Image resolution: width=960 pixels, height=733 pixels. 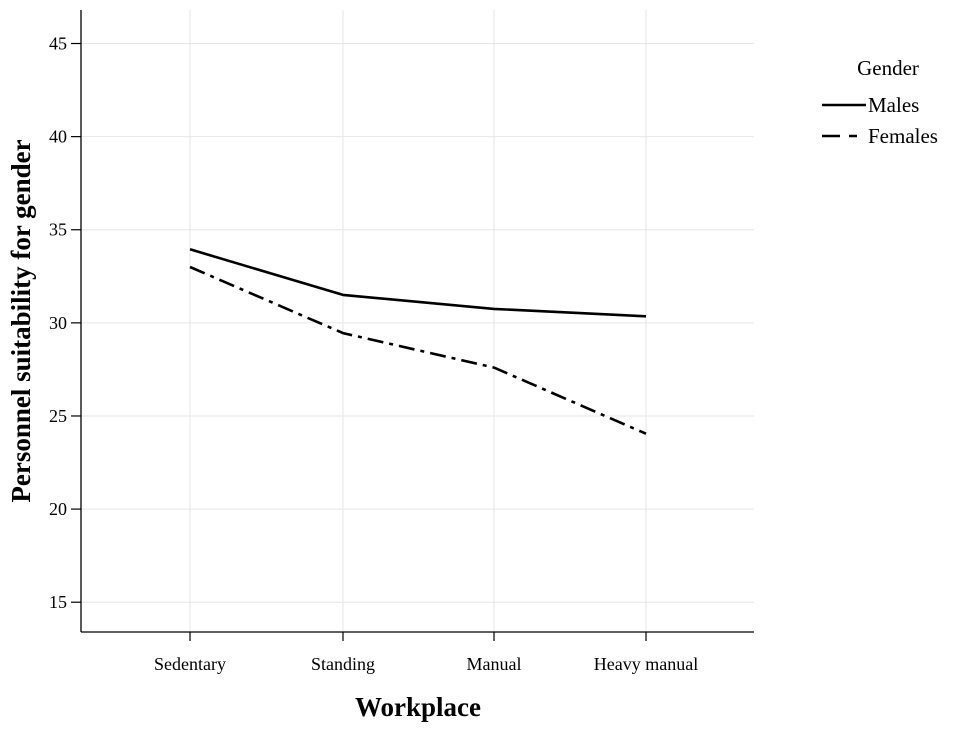 What do you see at coordinates (646, 664) in the screenshot?
I see `x-tick-label: Heavy manual` at bounding box center [646, 664].